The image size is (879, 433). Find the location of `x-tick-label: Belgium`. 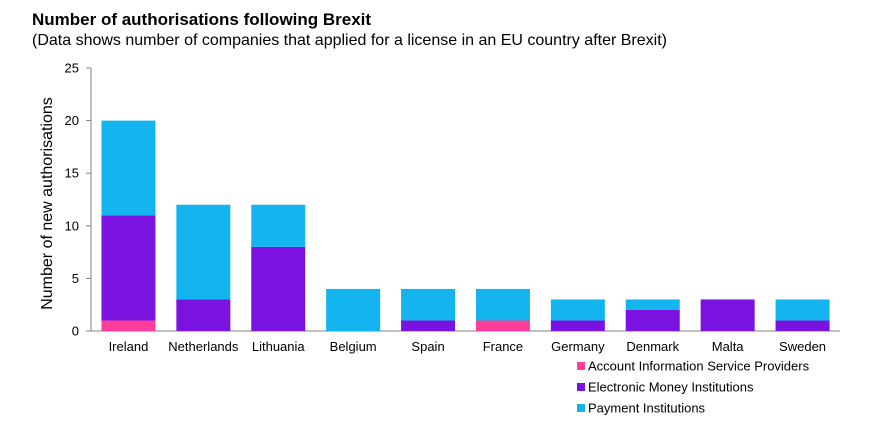

x-tick-label: Belgium is located at coordinates (353, 346).